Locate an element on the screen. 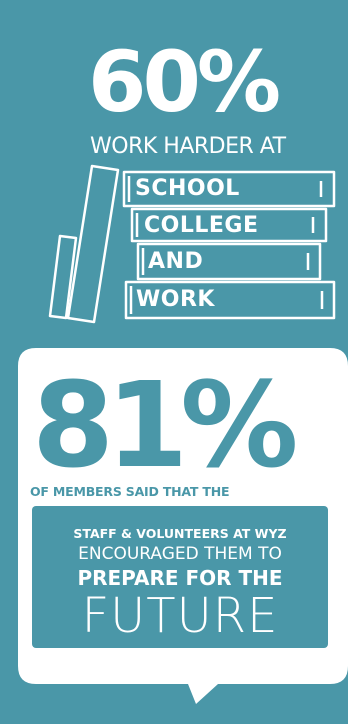  book-label-and: AND is located at coordinates (176, 261).